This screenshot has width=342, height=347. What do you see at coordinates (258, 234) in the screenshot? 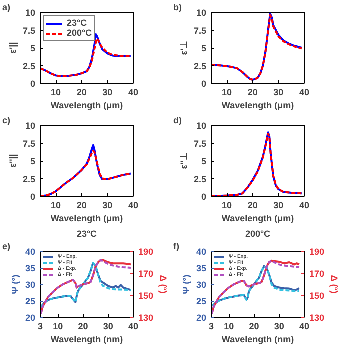
I see `chart-title: 200°C` at bounding box center [258, 234].